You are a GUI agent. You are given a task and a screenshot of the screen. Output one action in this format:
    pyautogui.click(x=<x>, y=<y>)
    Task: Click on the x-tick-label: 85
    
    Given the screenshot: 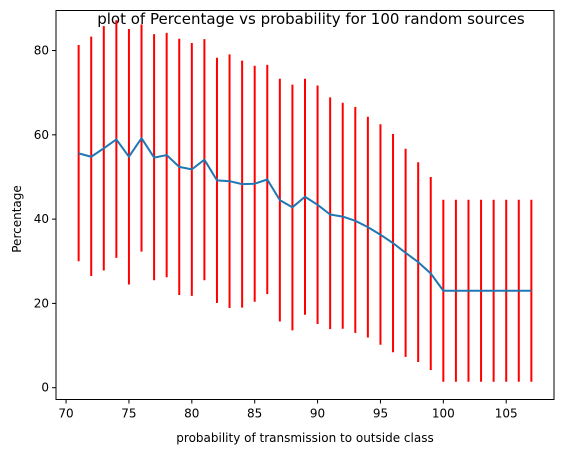 What is the action you would take?
    pyautogui.click(x=254, y=414)
    